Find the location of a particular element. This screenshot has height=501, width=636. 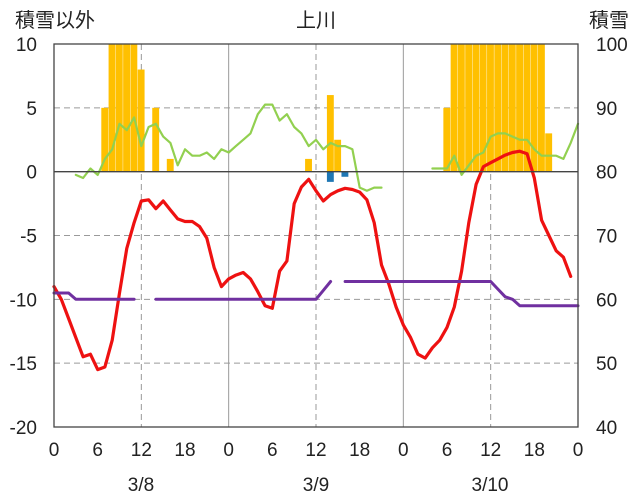

date-label-3-8: 3/8 is located at coordinates (141, 485).